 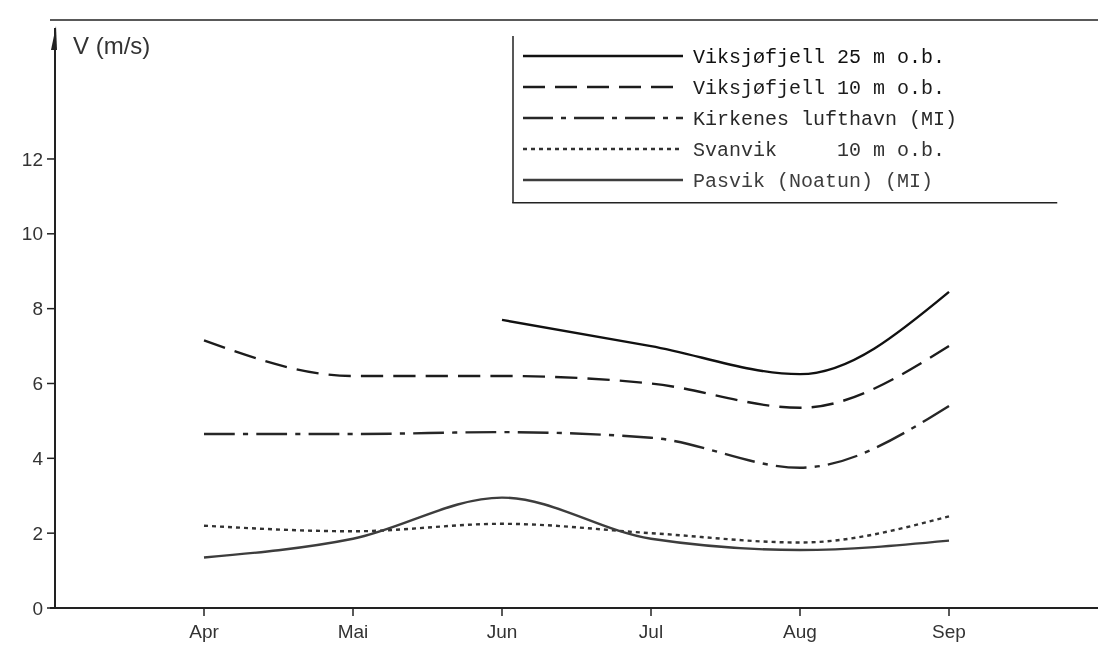 What do you see at coordinates (819, 88) in the screenshot?
I see `text: Viksjøfjell 10 m o.b.` at bounding box center [819, 88].